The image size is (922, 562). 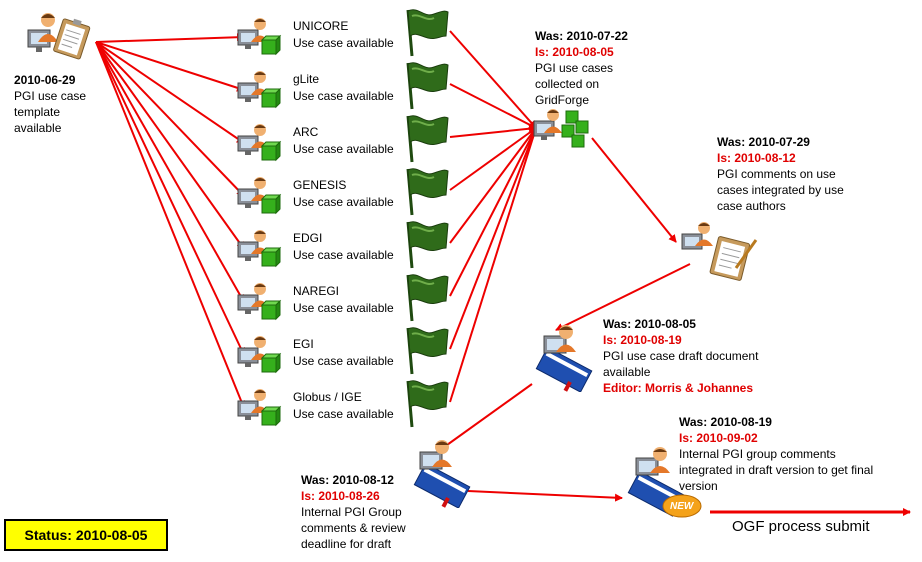 I want to click on new-badge: NEW, so click(x=682, y=506).